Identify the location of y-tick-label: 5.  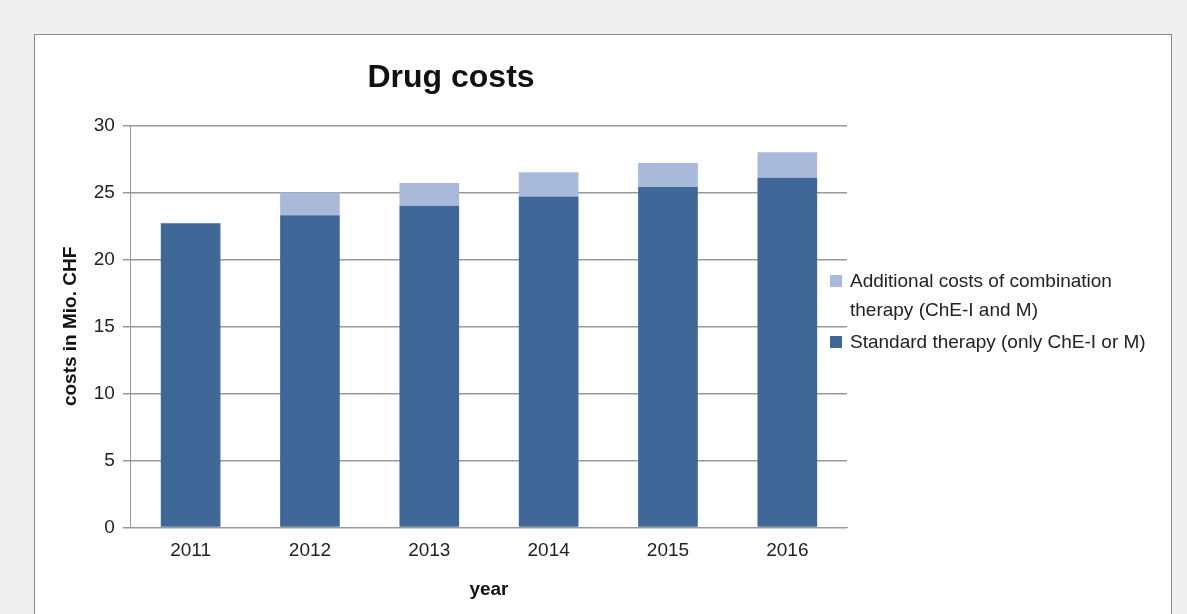
(109, 459).